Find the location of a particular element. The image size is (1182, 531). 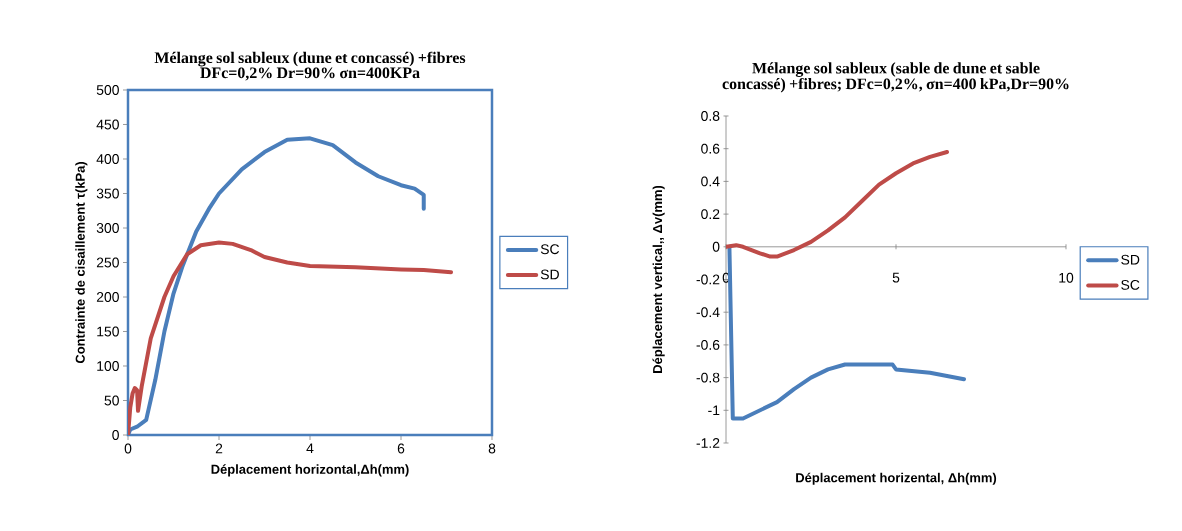

y-tick-label: 450 is located at coordinates (107, 124).